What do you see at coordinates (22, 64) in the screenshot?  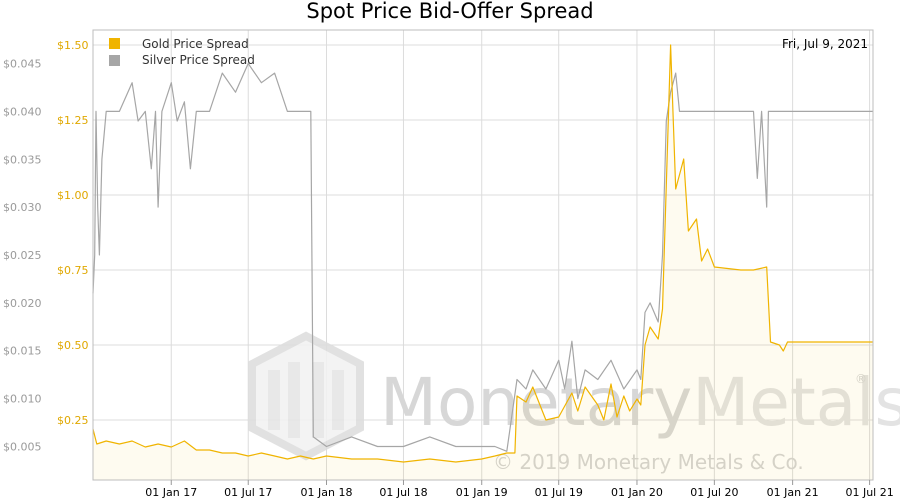 I see `y-left-tick-label: $0.045` at bounding box center [22, 64].